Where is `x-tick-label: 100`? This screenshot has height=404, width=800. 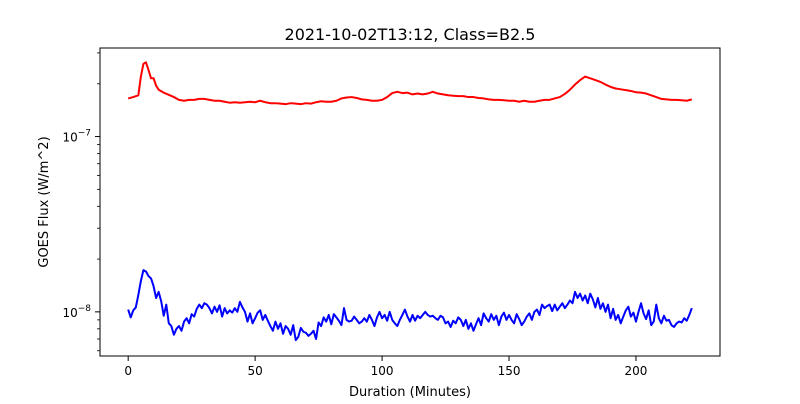
x-tick-label: 100 is located at coordinates (382, 371).